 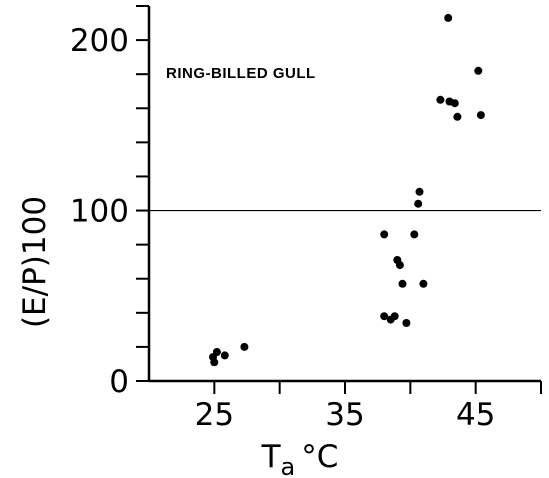 I want to click on y-axis-title: (E/P)100, so click(x=35, y=262).